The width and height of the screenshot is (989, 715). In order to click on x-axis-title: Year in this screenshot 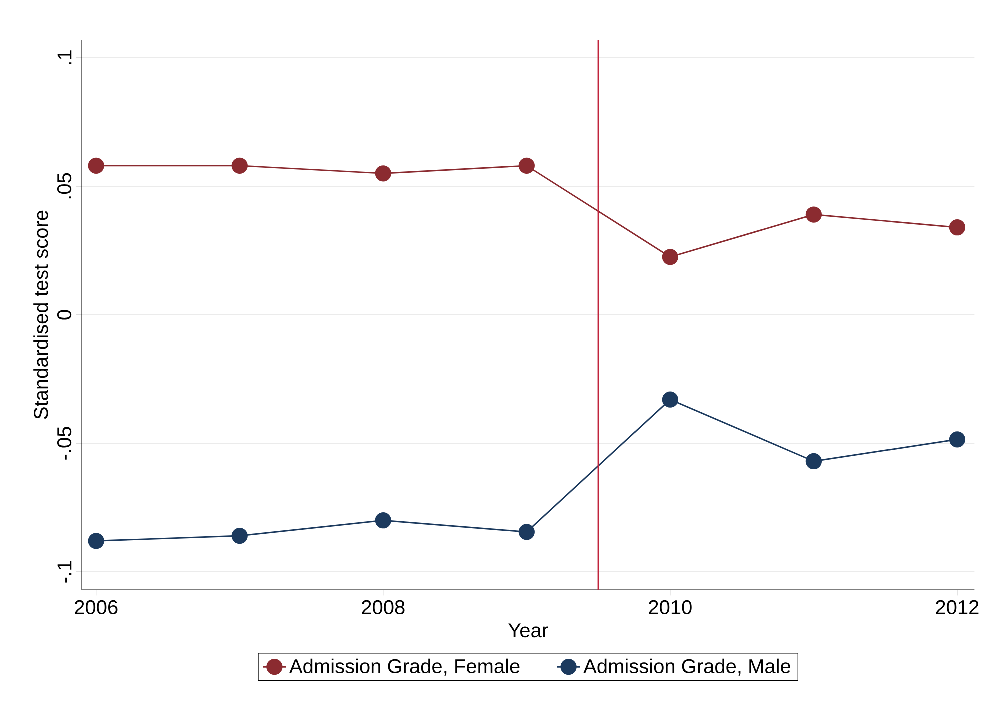, I will do `click(528, 631)`.